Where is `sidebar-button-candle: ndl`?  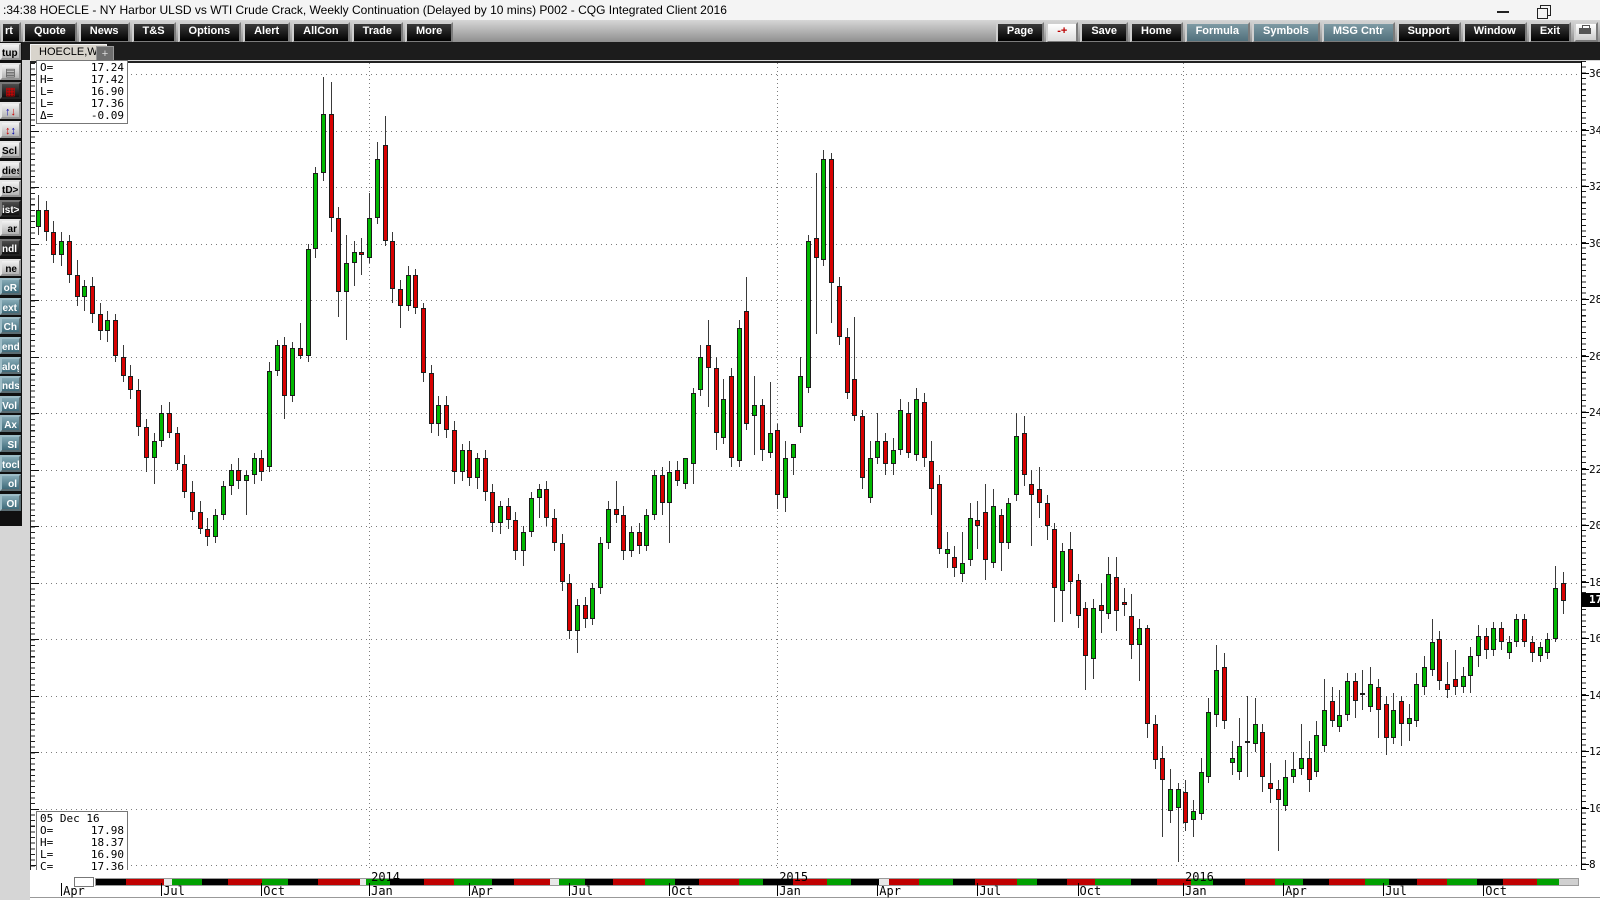
sidebar-button-candle: ndl is located at coordinates (10, 247).